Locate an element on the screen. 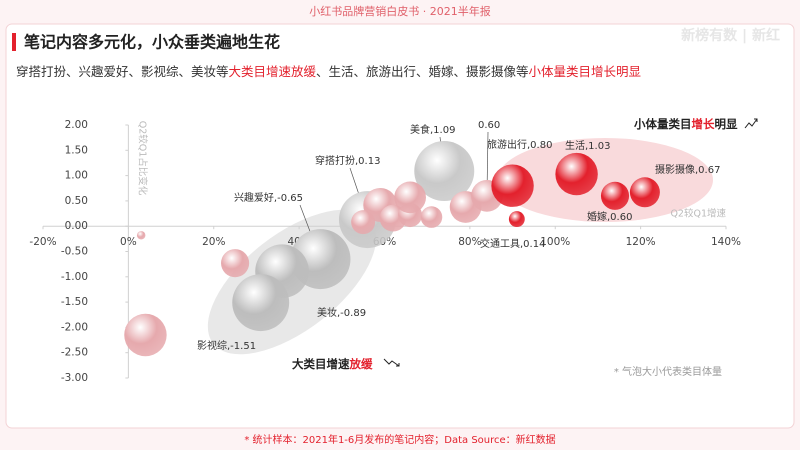 This screenshot has width=800, height=450. x-axis-title: Q2较Q1增速 is located at coordinates (698, 214).